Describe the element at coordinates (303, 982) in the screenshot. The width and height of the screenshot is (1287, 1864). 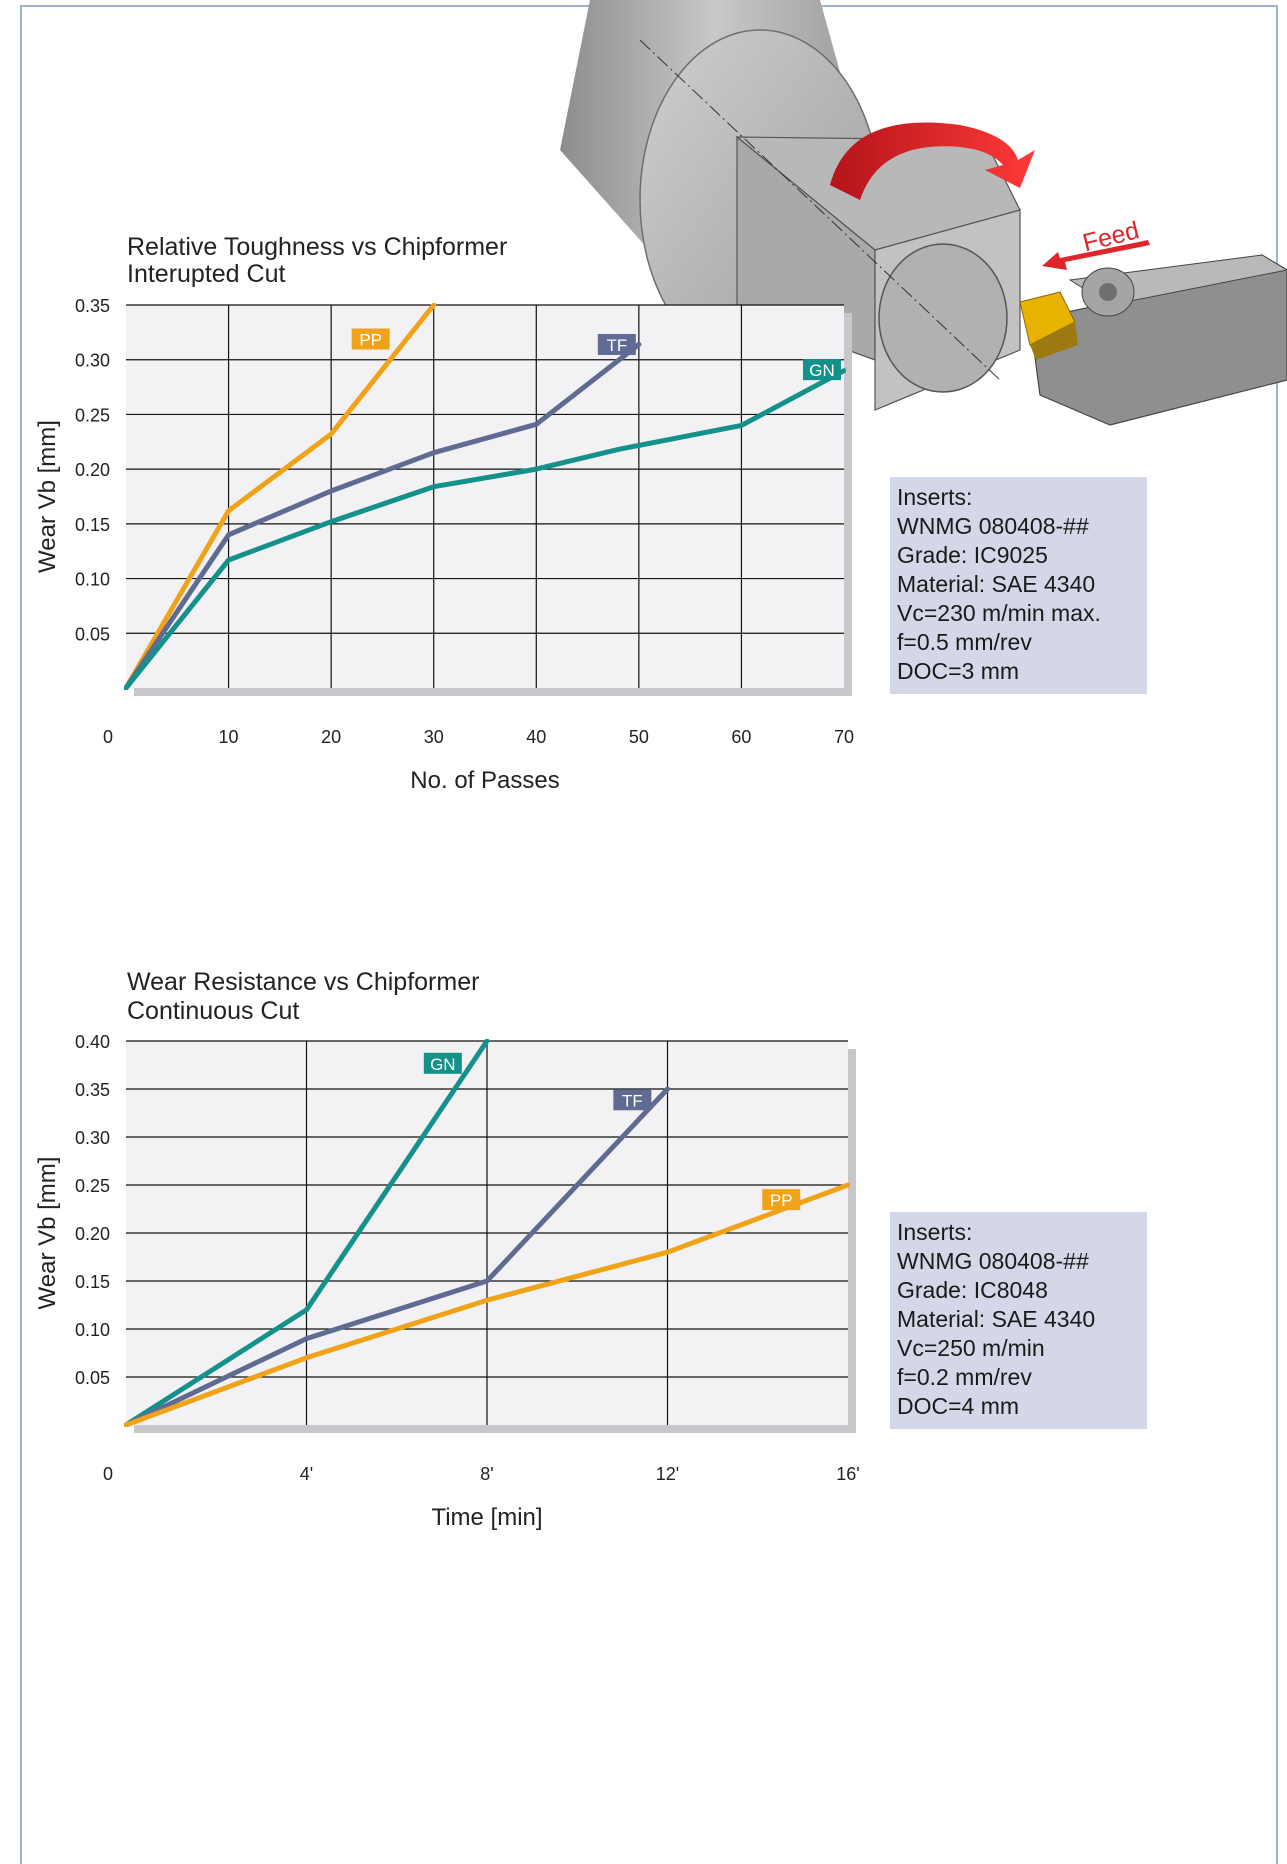
I see `chart-2-title: Wear Resistance vs Chipformer` at that location.